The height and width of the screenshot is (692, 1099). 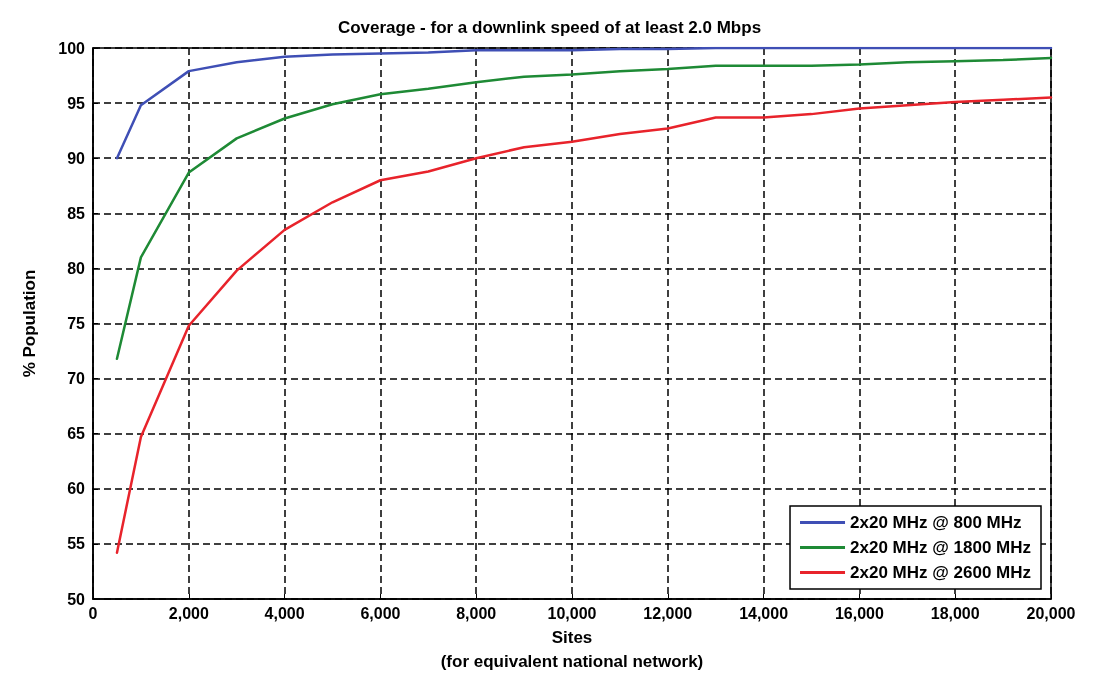 I want to click on legend-label: 2x20 MHz @ 800 MHz, so click(x=936, y=522).